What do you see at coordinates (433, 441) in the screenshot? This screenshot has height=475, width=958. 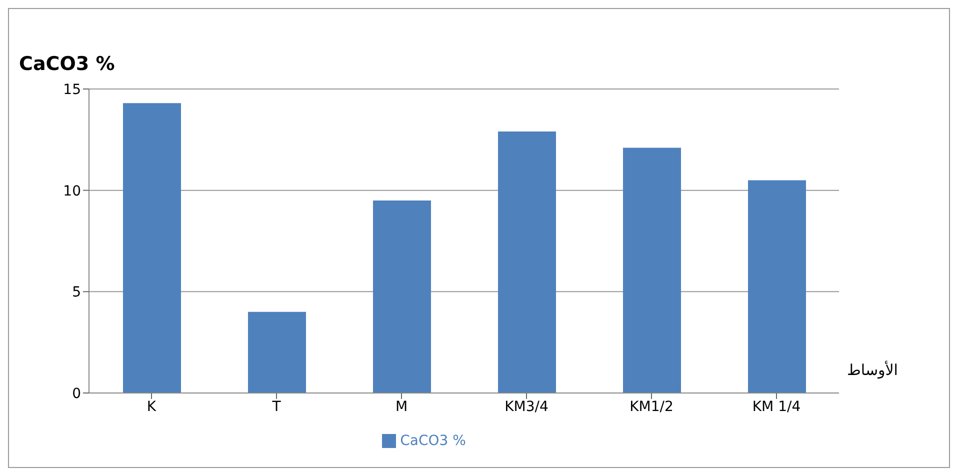 I see `legend-label: CaCO3 %` at bounding box center [433, 441].